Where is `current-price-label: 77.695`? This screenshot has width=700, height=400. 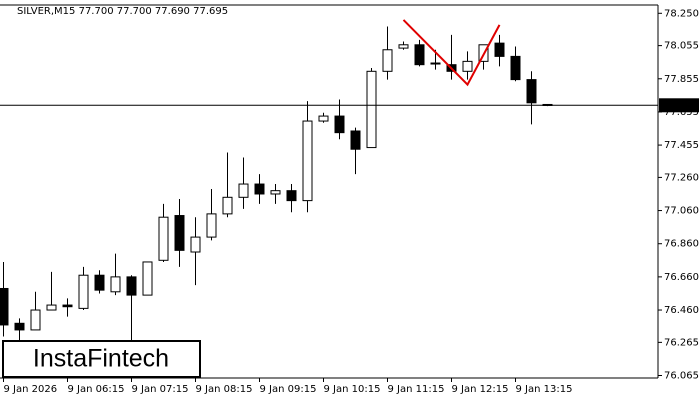 current-price-label: 77.695 is located at coordinates (680, 105).